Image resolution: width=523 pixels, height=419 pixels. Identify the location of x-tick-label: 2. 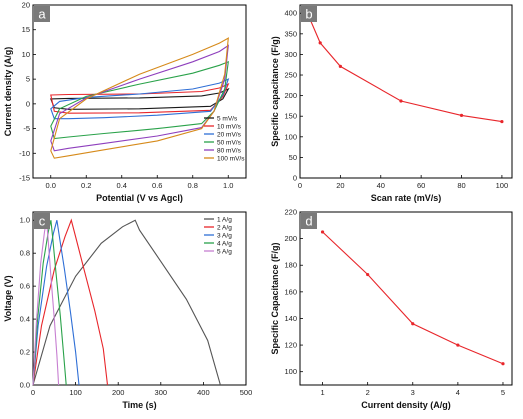
(368, 392).